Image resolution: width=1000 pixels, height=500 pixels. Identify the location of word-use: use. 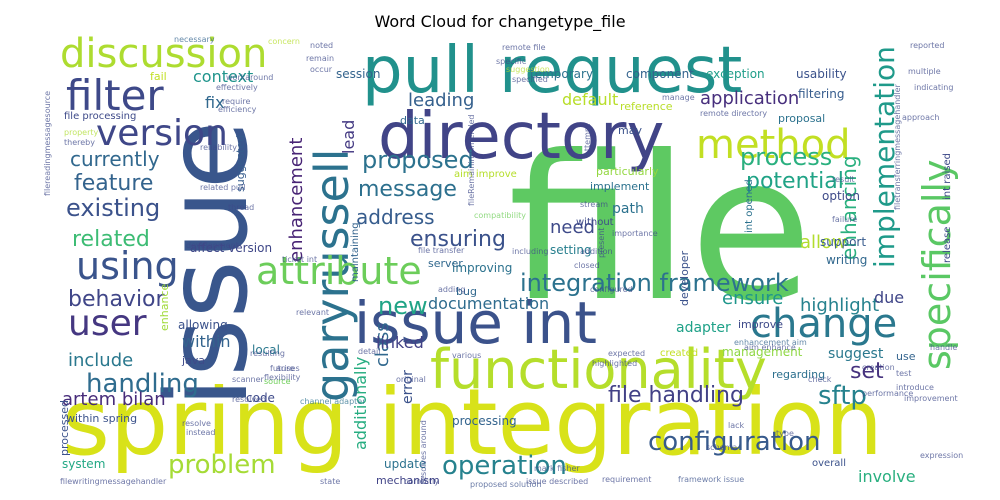
(906, 356).